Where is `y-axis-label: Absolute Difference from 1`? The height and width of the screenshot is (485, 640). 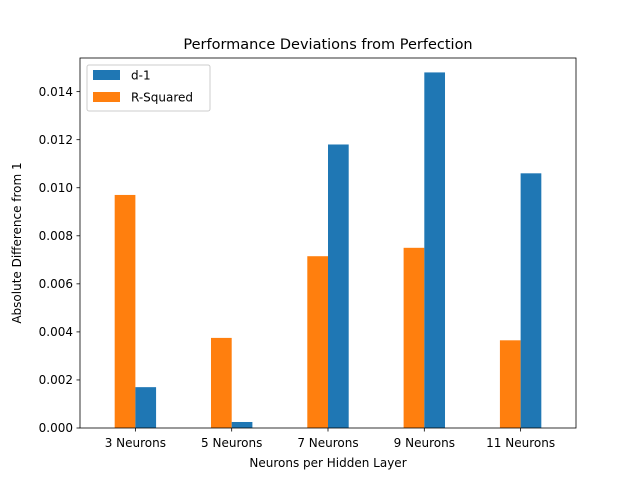 y-axis-label: Absolute Difference from 1 is located at coordinates (17, 242).